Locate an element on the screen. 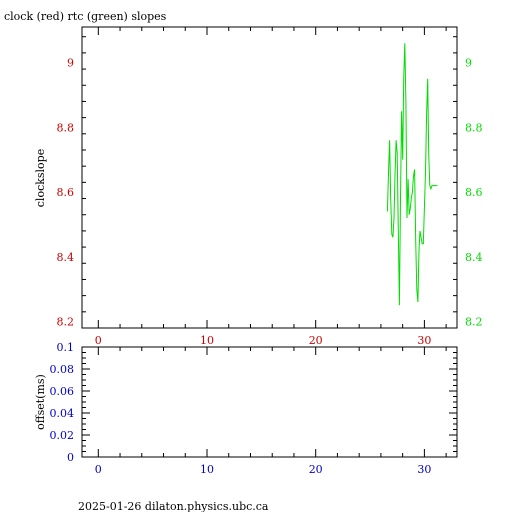 The height and width of the screenshot is (512, 512). bottom-x-tick-label: 20 is located at coordinates (316, 469).